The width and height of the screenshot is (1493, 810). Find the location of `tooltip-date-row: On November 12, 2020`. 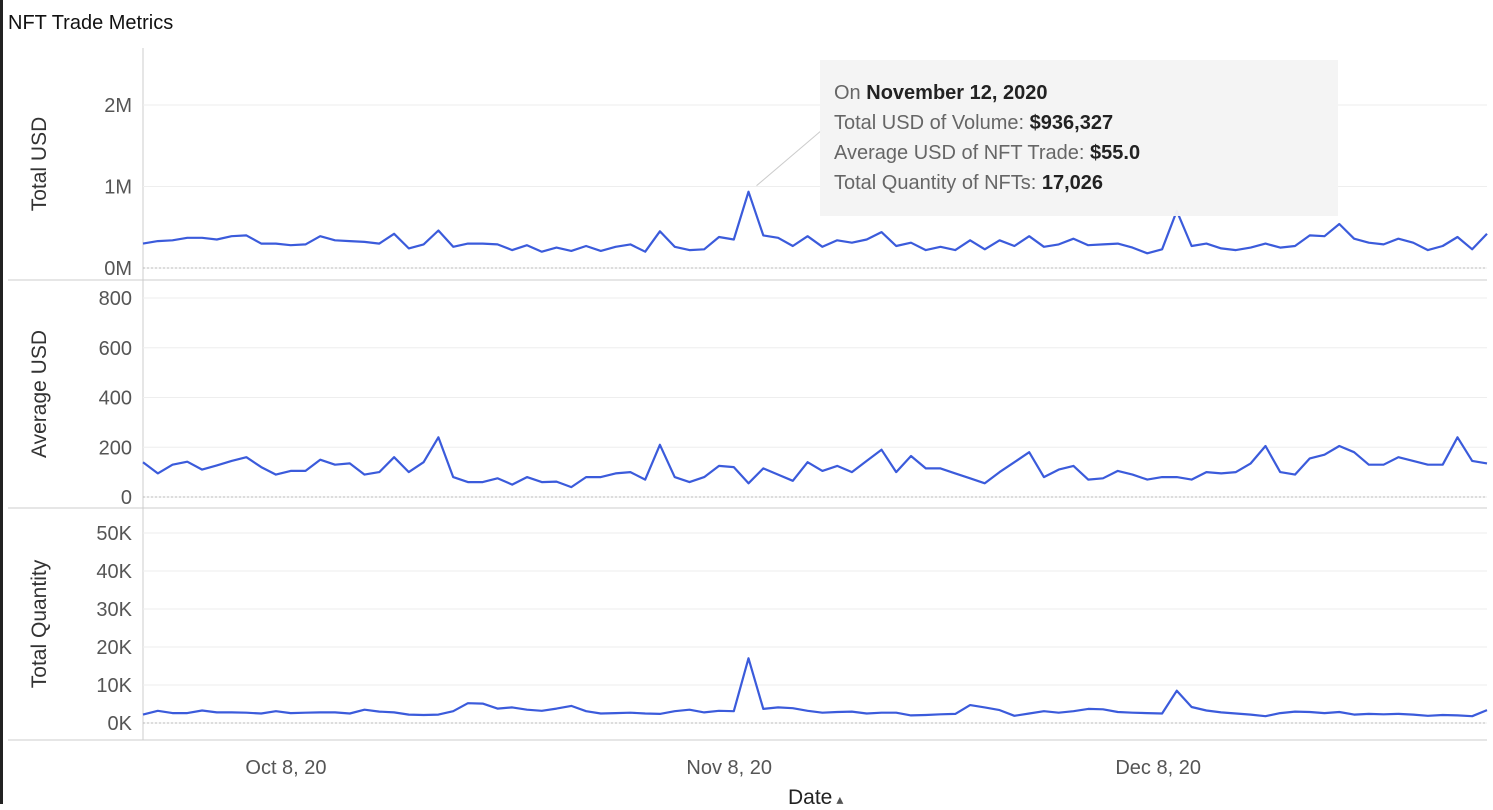

tooltip-date-row: On November 12, 2020 is located at coordinates (1079, 93).